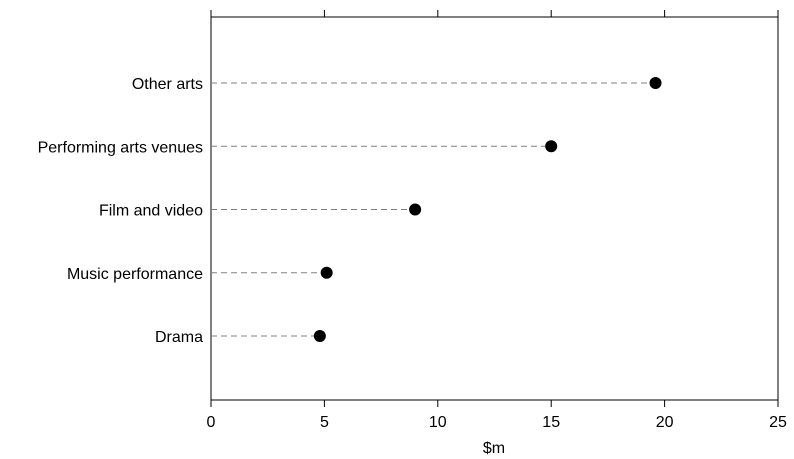  Describe the element at coordinates (167, 84) in the screenshot. I see `category-label-0: Other arts` at that location.